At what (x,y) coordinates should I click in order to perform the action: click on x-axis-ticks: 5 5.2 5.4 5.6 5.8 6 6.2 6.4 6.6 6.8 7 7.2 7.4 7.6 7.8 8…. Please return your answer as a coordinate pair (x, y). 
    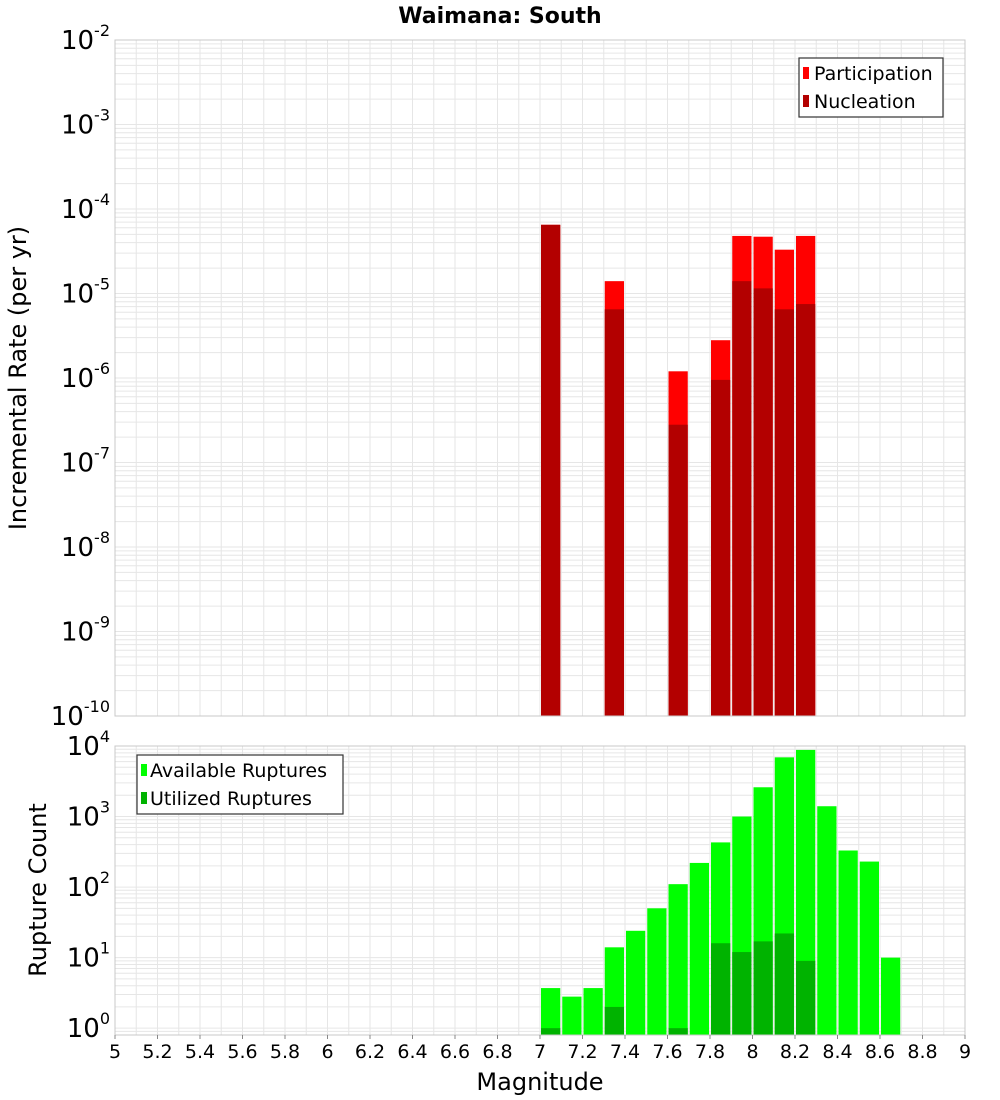
    Looking at the image, I should click on (540, 1049).